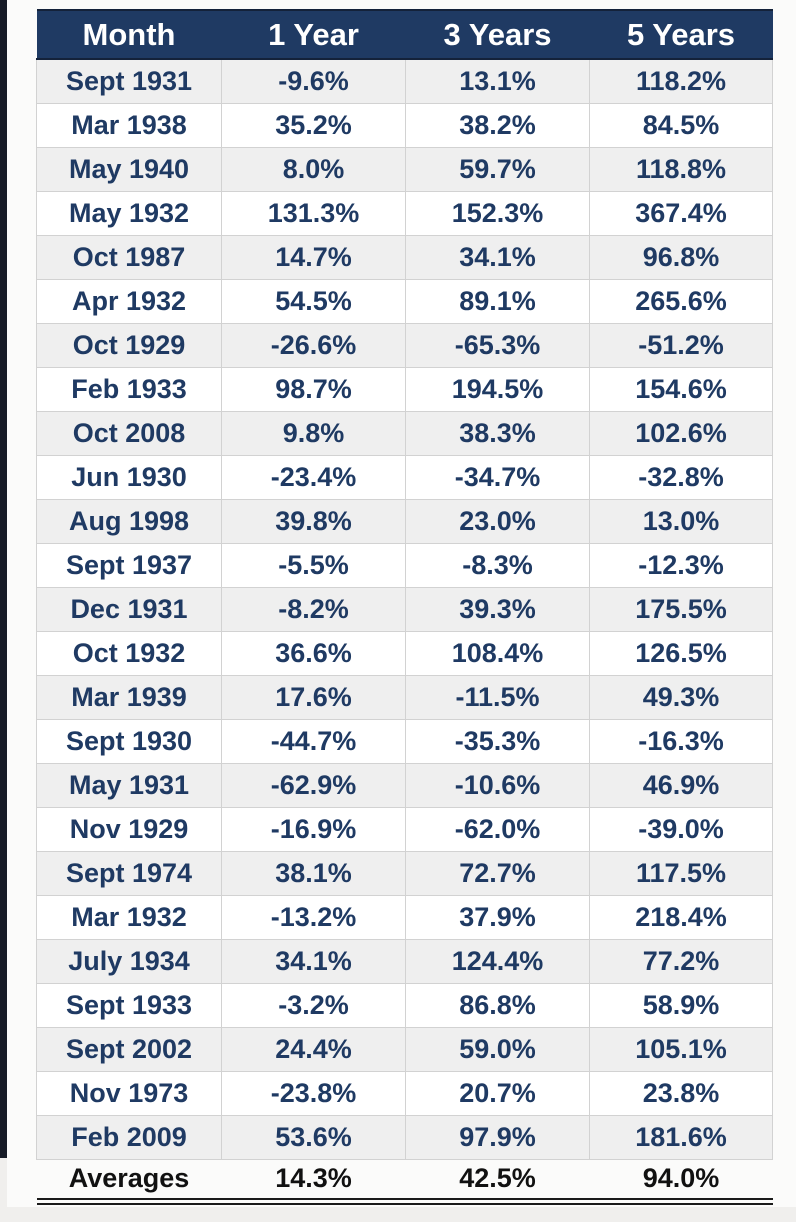 The width and height of the screenshot is (796, 1222). I want to click on table-row: Mar 1939 17.6% -11.5% 49.3%, so click(404, 697).